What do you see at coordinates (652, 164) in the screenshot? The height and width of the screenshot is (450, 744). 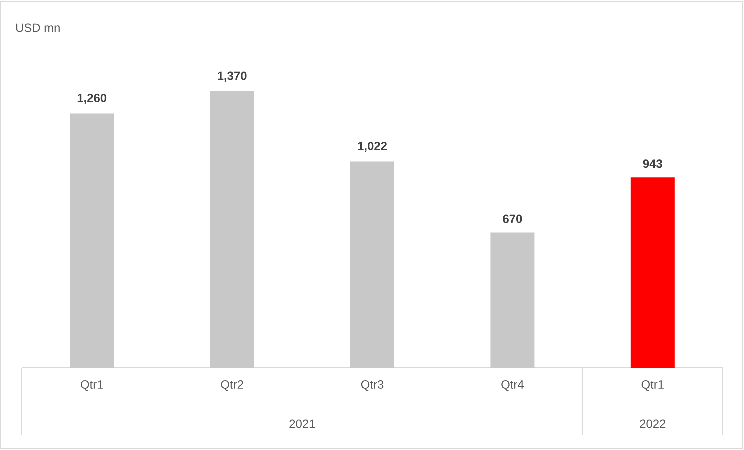 I see `data-label: 943` at bounding box center [652, 164].